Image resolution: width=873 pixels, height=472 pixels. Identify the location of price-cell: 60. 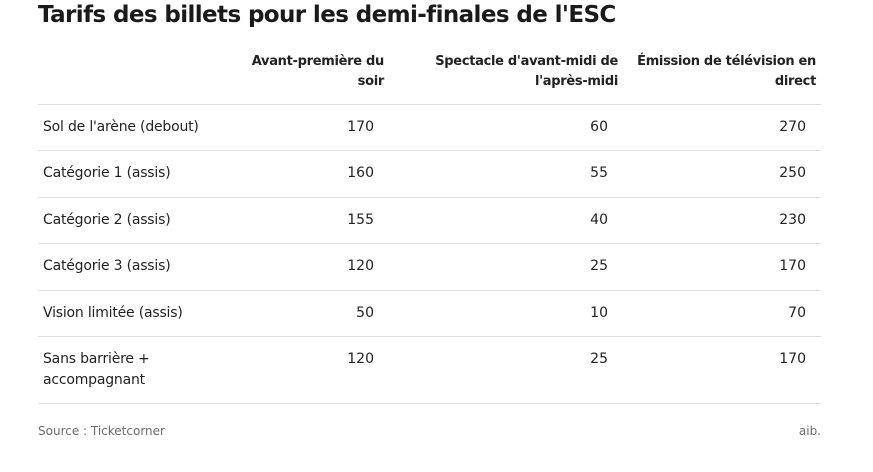
(599, 127).